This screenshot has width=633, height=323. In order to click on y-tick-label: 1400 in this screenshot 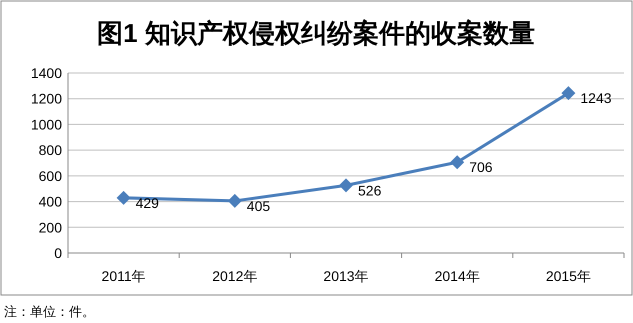, I will do `click(46, 73)`.